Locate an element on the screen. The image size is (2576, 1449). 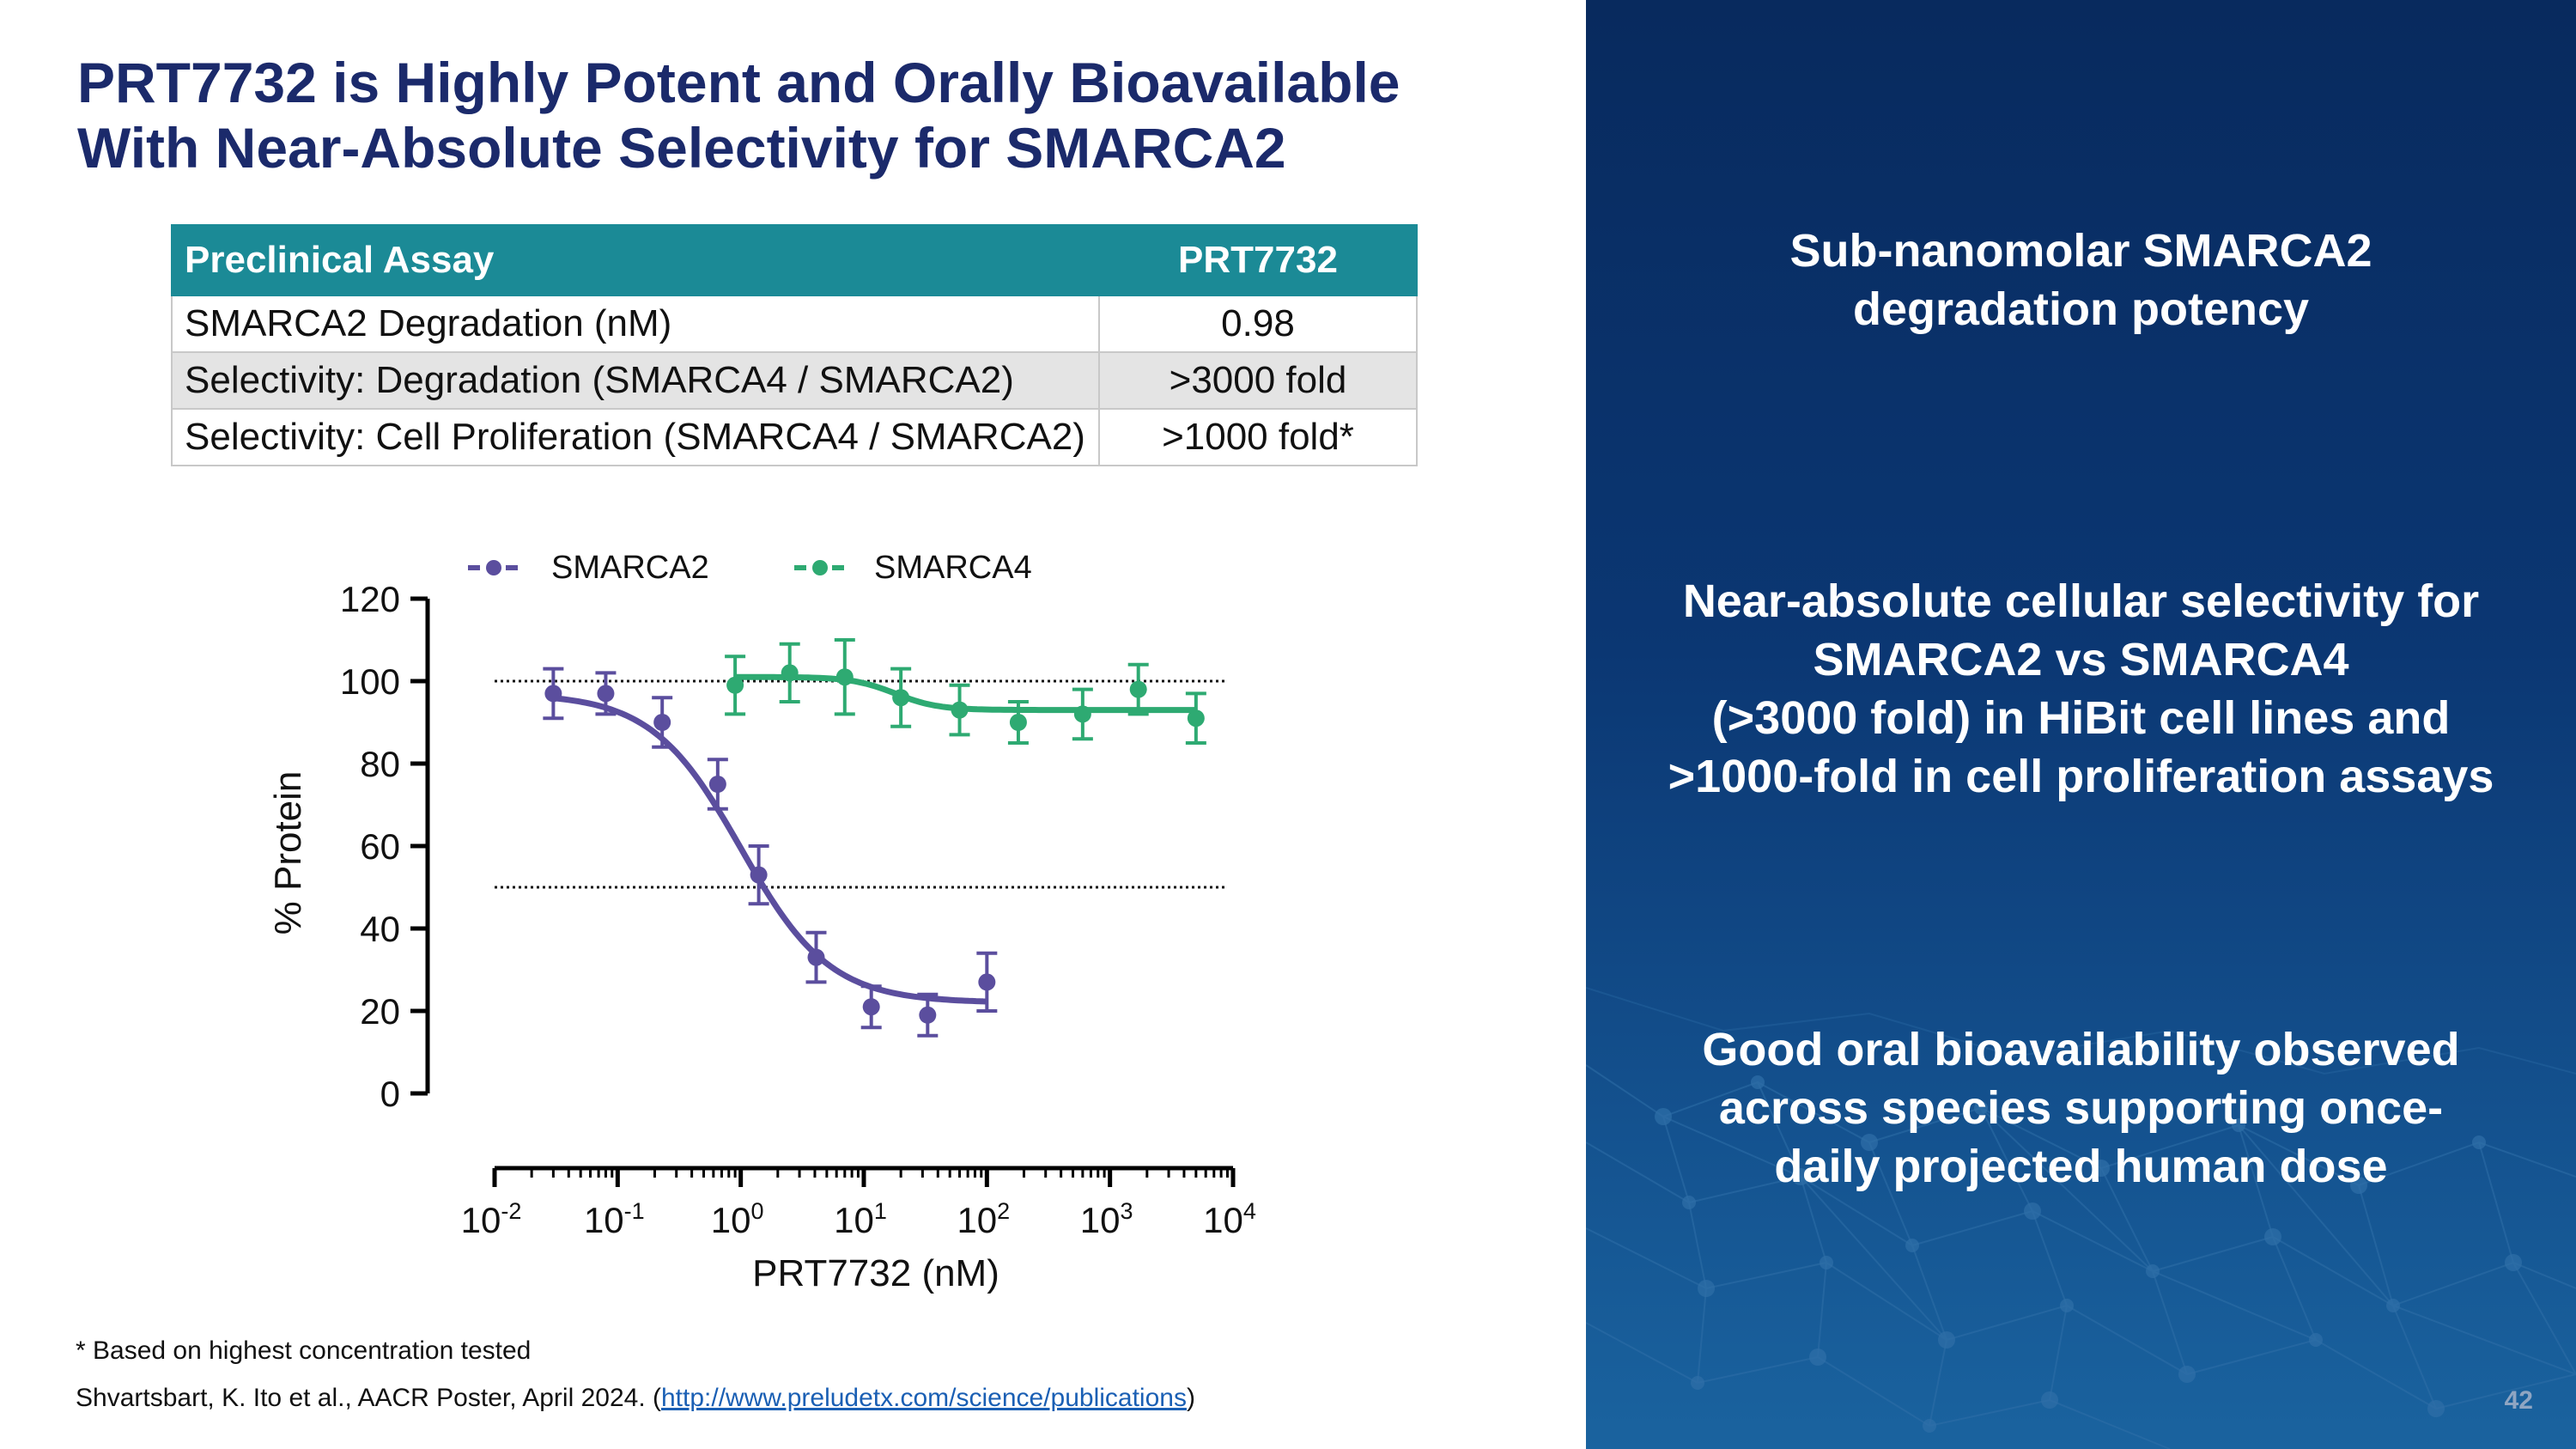
legend-marker-smarca4 is located at coordinates (820, 567).